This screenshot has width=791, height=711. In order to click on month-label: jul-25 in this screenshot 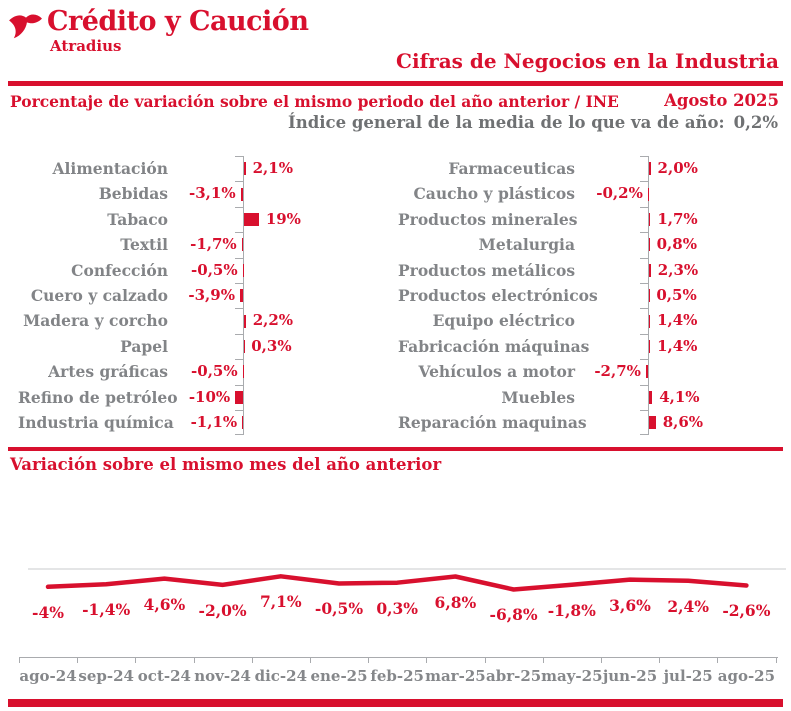, I will do `click(688, 676)`.